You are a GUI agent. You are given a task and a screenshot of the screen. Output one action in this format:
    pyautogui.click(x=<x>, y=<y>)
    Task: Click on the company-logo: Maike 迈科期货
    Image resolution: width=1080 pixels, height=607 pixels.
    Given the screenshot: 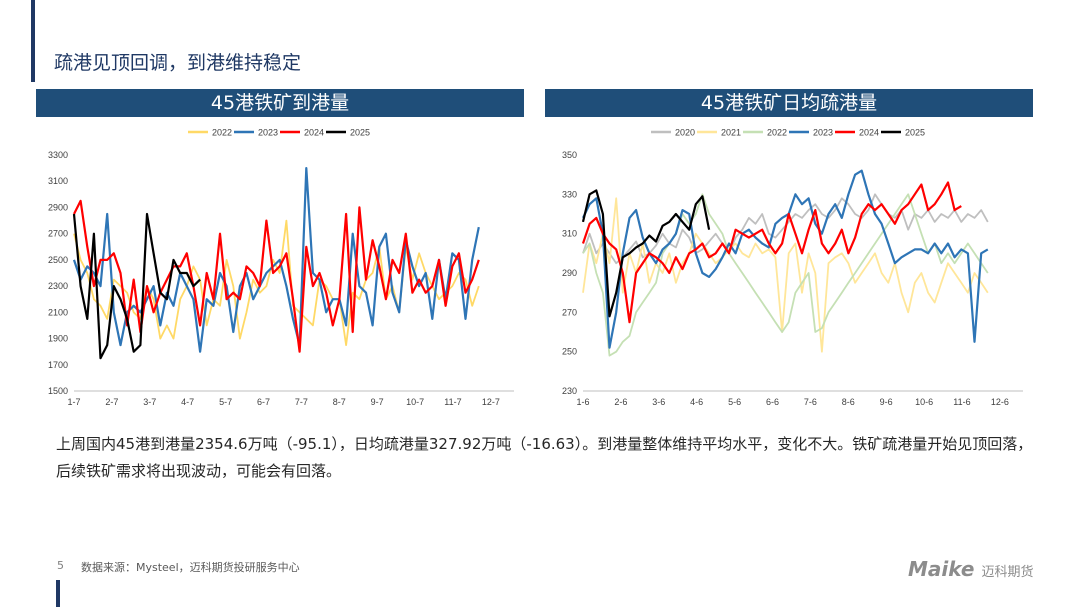 What is the action you would take?
    pyautogui.click(x=971, y=569)
    